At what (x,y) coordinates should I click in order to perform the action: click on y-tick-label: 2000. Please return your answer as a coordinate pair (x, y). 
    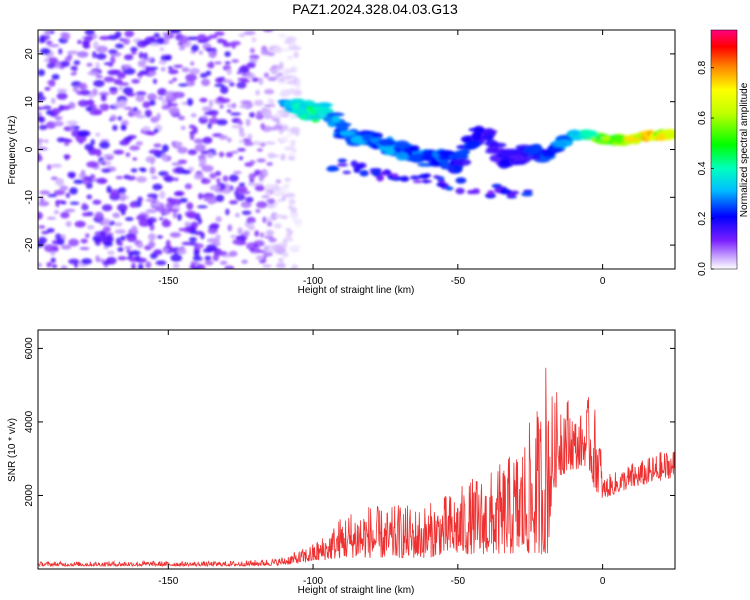
    Looking at the image, I should click on (29, 495).